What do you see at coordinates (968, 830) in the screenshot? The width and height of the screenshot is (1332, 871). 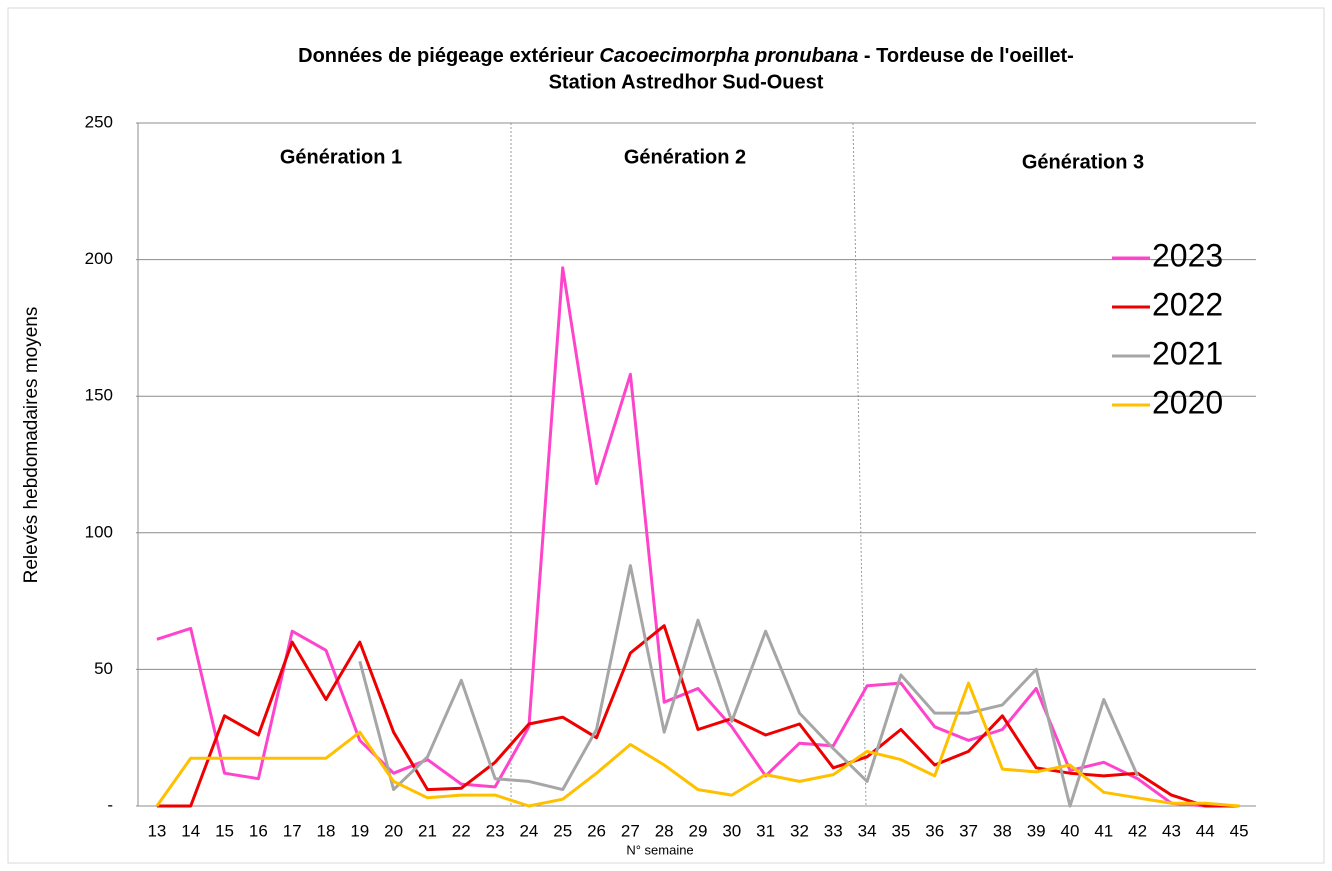 I see `x-tick-label: 37` at bounding box center [968, 830].